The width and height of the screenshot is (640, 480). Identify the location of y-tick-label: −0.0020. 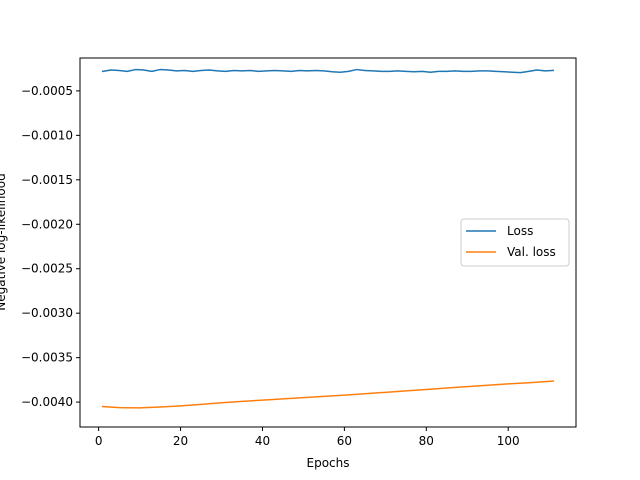
(47, 224).